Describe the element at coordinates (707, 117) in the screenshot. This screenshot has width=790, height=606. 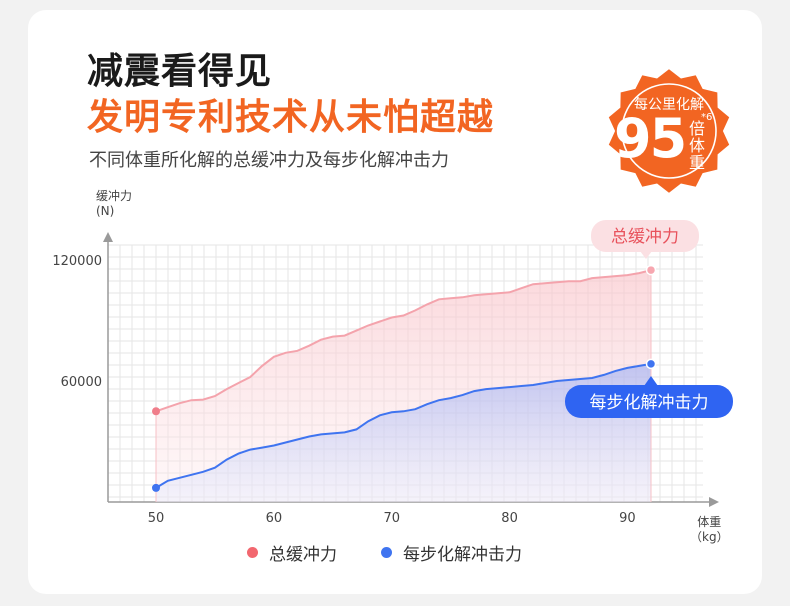
I see `badge-footnote: *6` at that location.